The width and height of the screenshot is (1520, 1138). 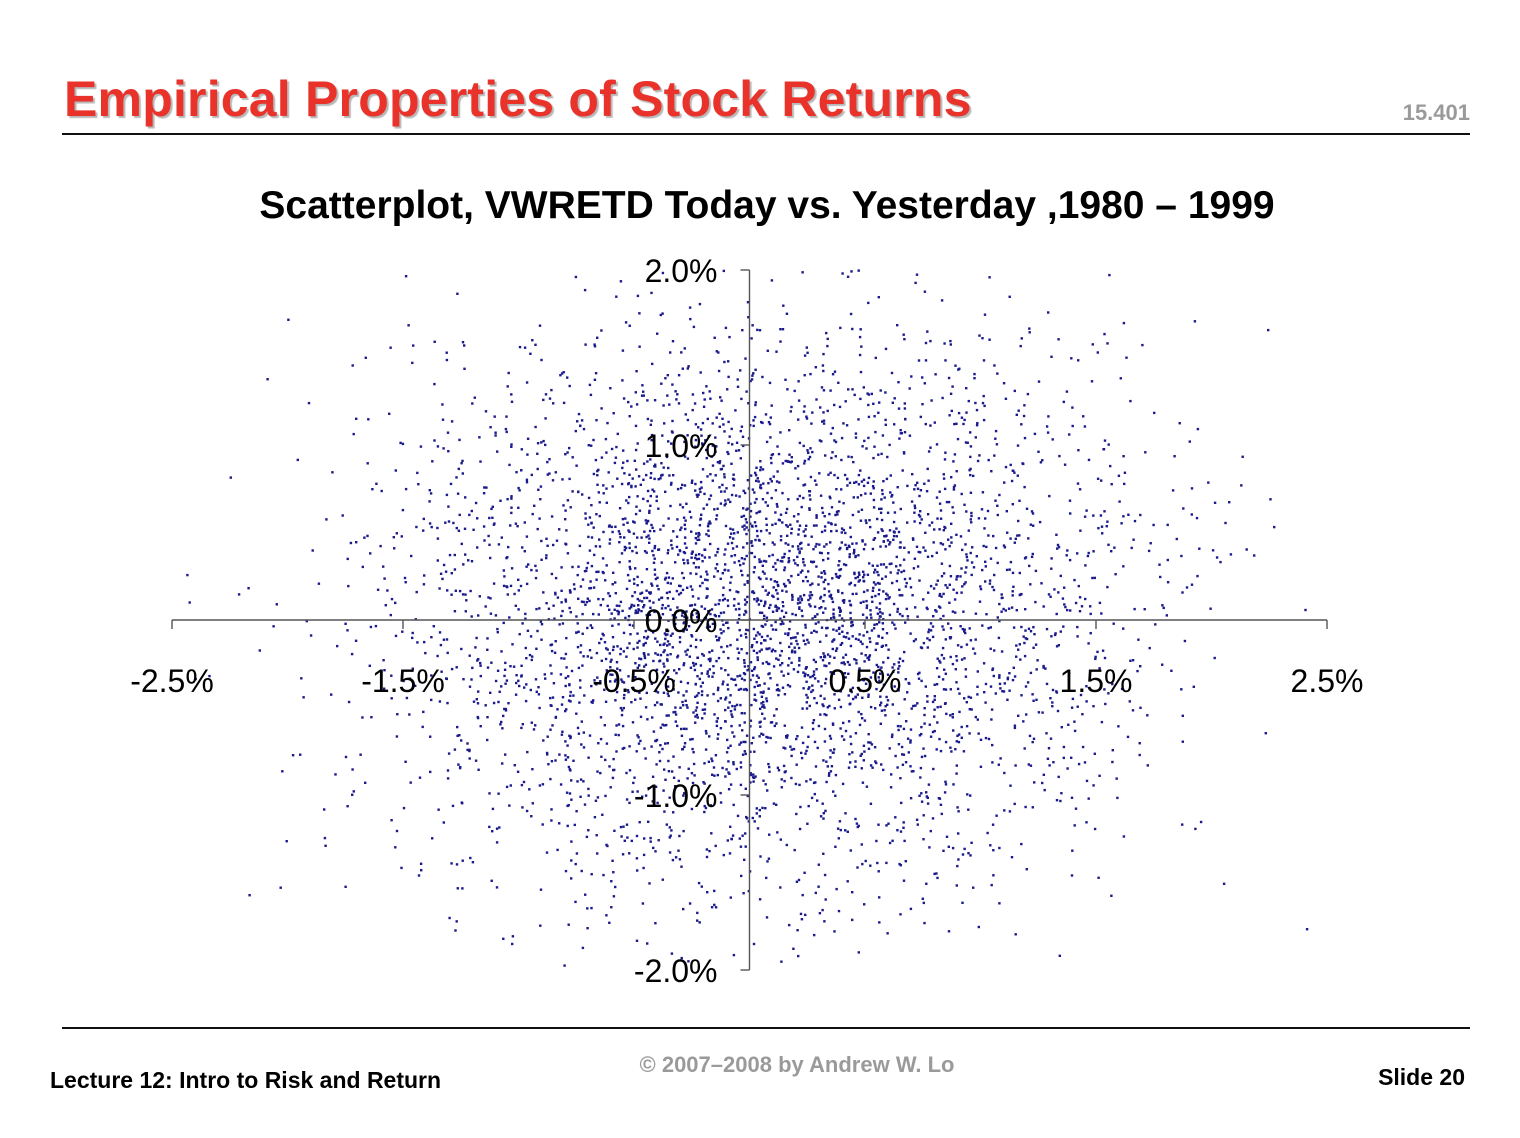 I want to click on footer-rule, so click(x=766, y=1028).